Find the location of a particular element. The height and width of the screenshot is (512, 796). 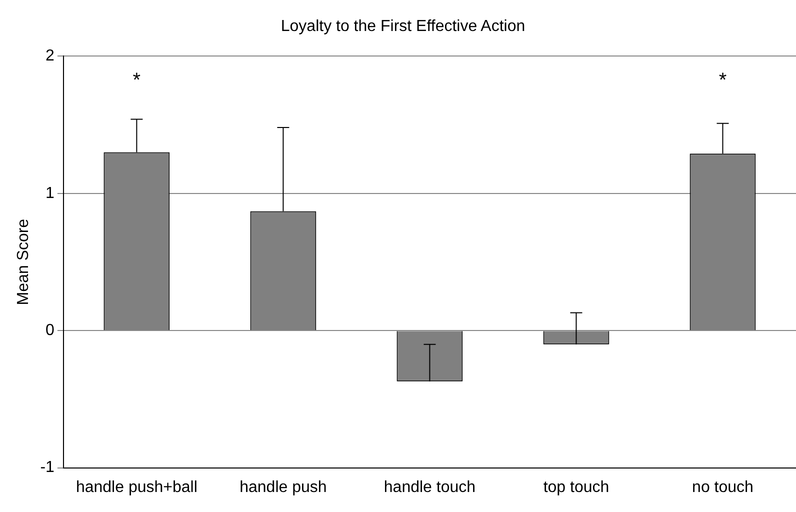

x-tick-label: no touch is located at coordinates (723, 487).